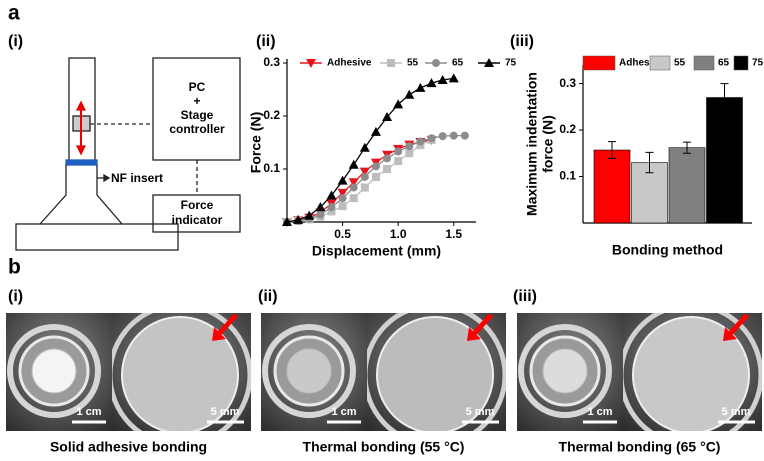  I want to click on legend-label: 75, so click(758, 63).